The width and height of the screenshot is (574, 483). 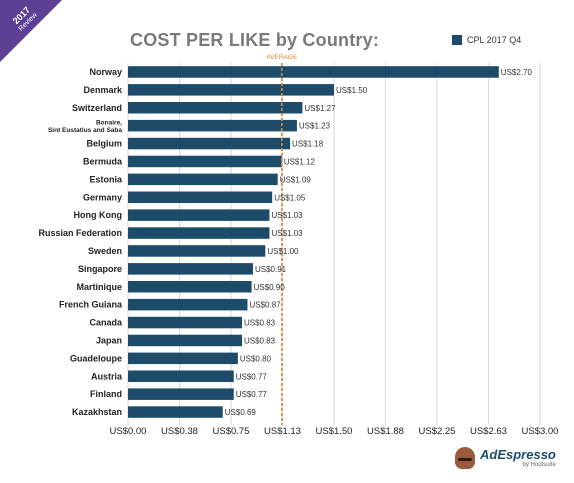 I want to click on category-label: Austria, so click(x=107, y=376).